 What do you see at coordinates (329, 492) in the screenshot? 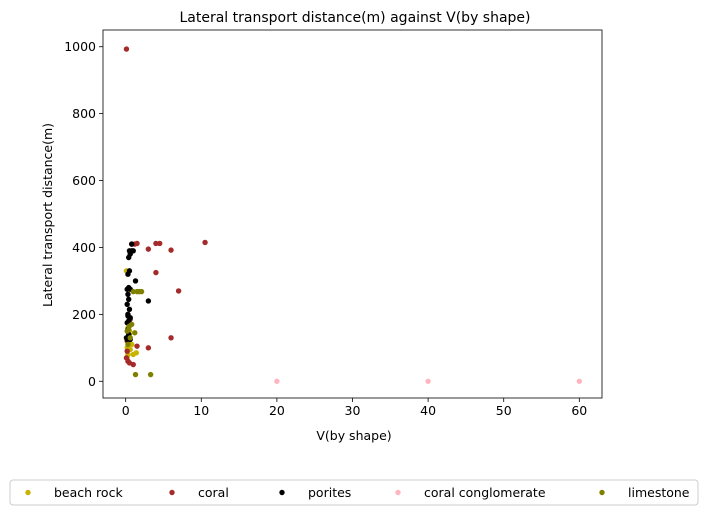
I see `legend-label-porites: porites` at bounding box center [329, 492].